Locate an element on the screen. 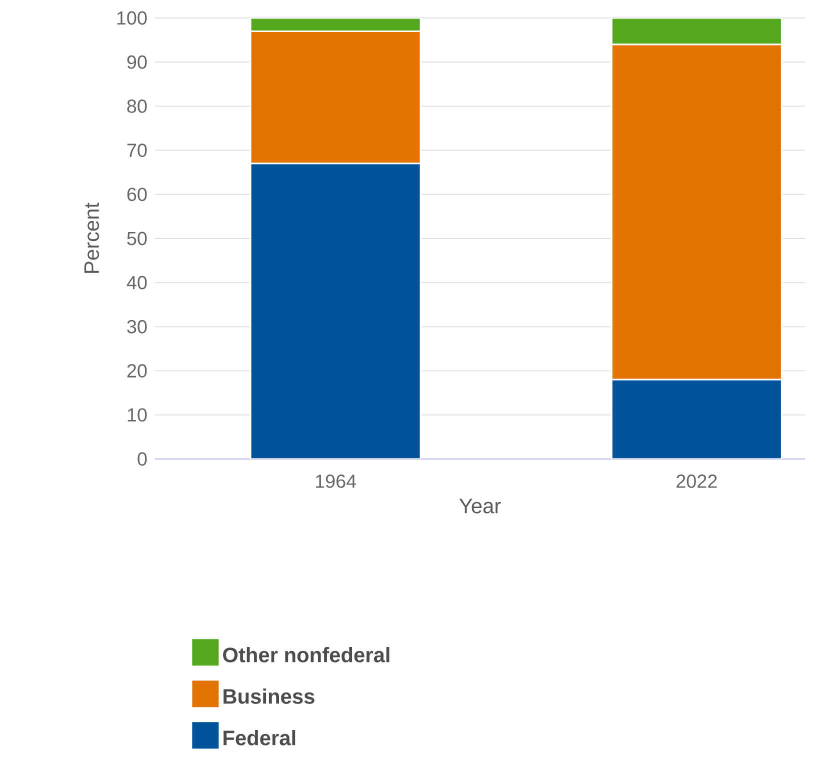 The image size is (818, 782). x-tick-label: 2022 is located at coordinates (696, 481).